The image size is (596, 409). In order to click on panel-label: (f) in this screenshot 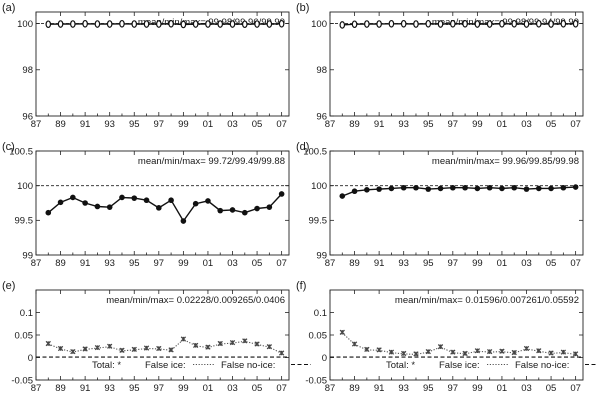, I will do `click(301, 286)`.